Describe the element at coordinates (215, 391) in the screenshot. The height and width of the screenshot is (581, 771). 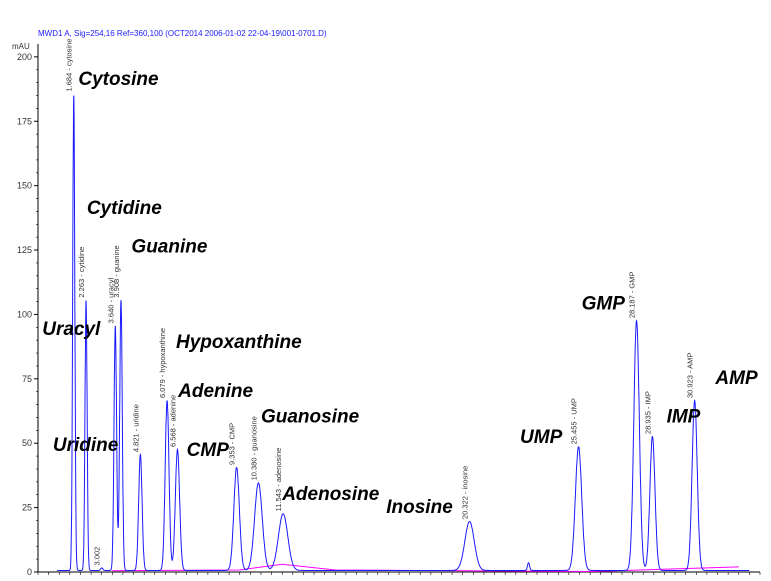
I see `compound-annotation: Adenine` at that location.